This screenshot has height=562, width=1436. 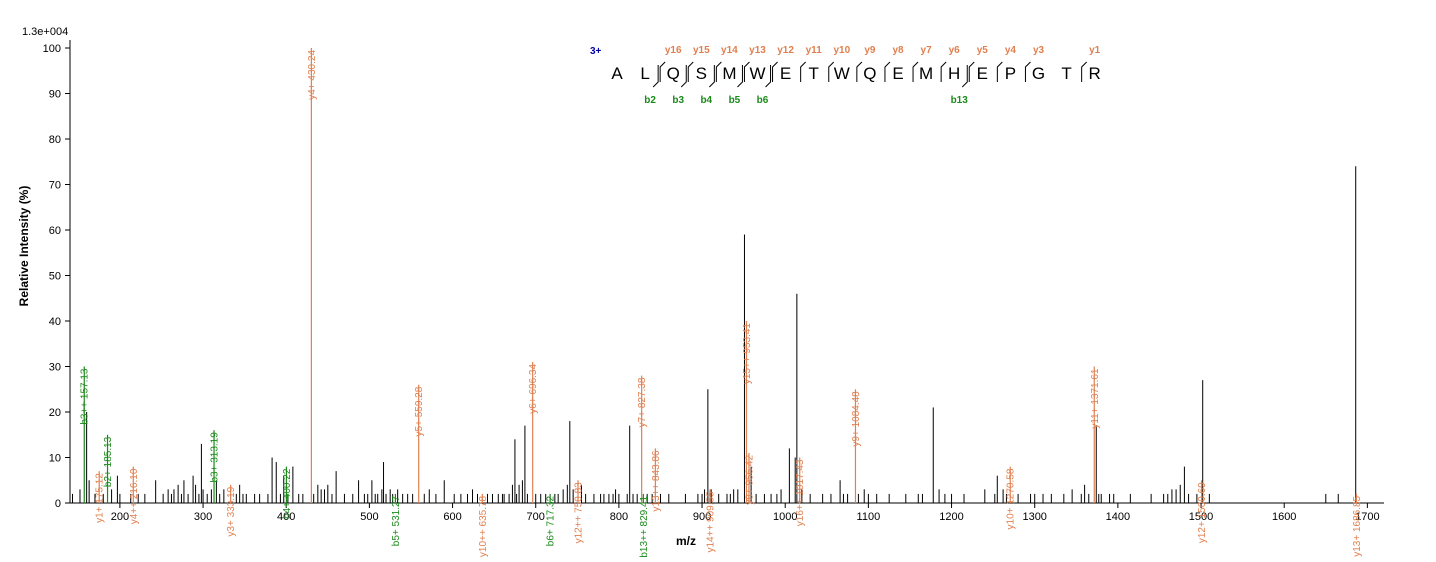 I want to click on b-ion-label: b2, so click(x=650, y=100).